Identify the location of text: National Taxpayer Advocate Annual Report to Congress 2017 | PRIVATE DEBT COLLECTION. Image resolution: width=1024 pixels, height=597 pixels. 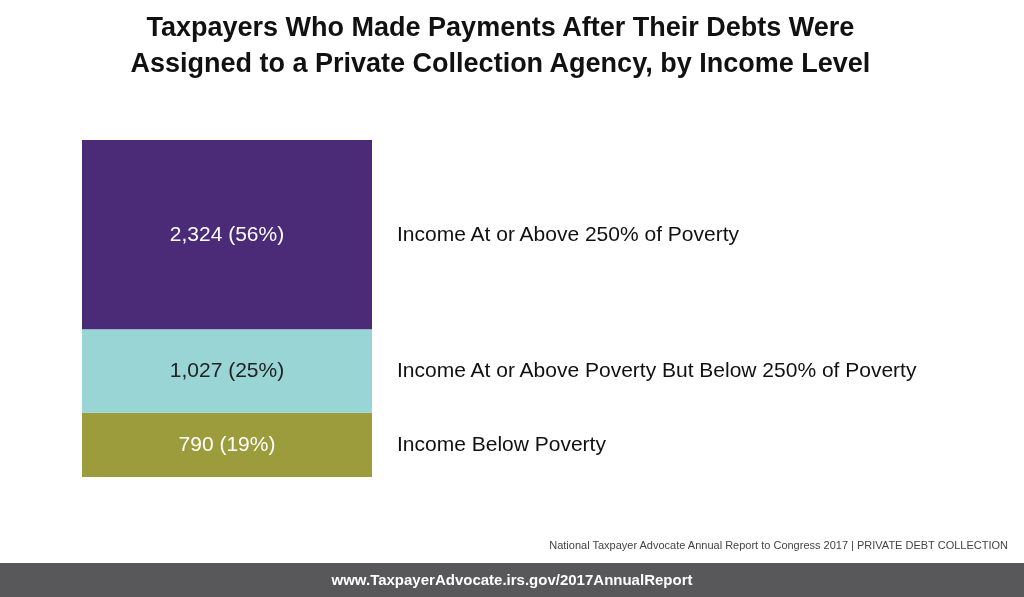
(778, 545).